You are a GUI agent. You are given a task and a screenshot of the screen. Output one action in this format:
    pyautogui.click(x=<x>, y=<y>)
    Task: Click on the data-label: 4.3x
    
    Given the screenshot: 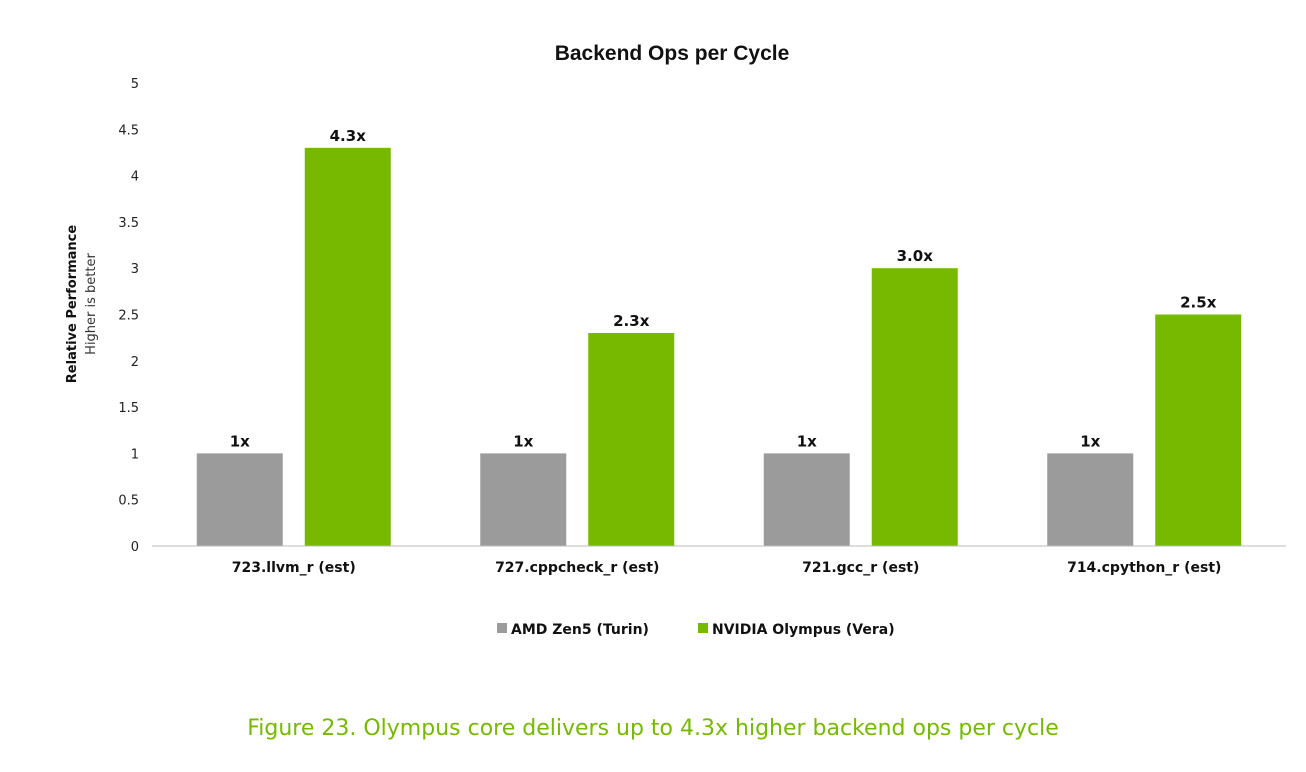 What is the action you would take?
    pyautogui.click(x=348, y=136)
    